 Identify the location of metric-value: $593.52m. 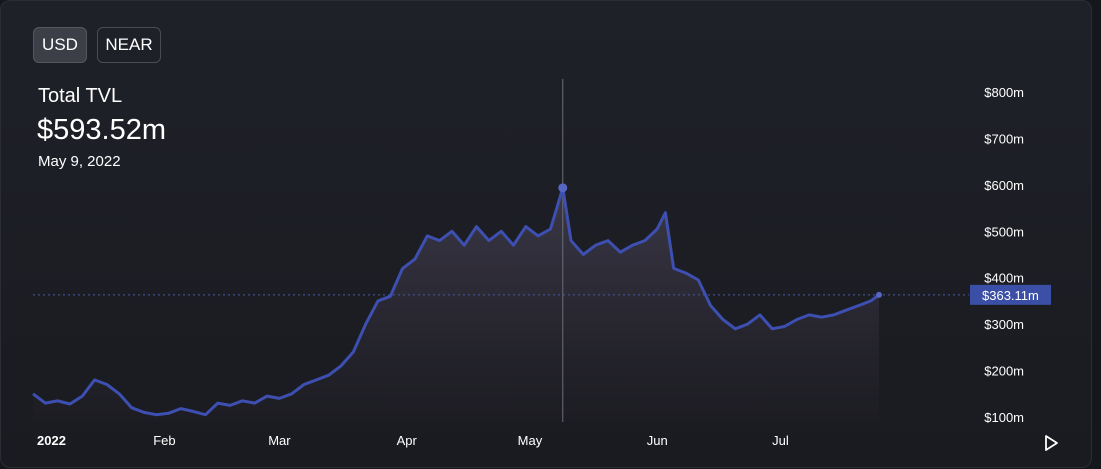
(101, 130).